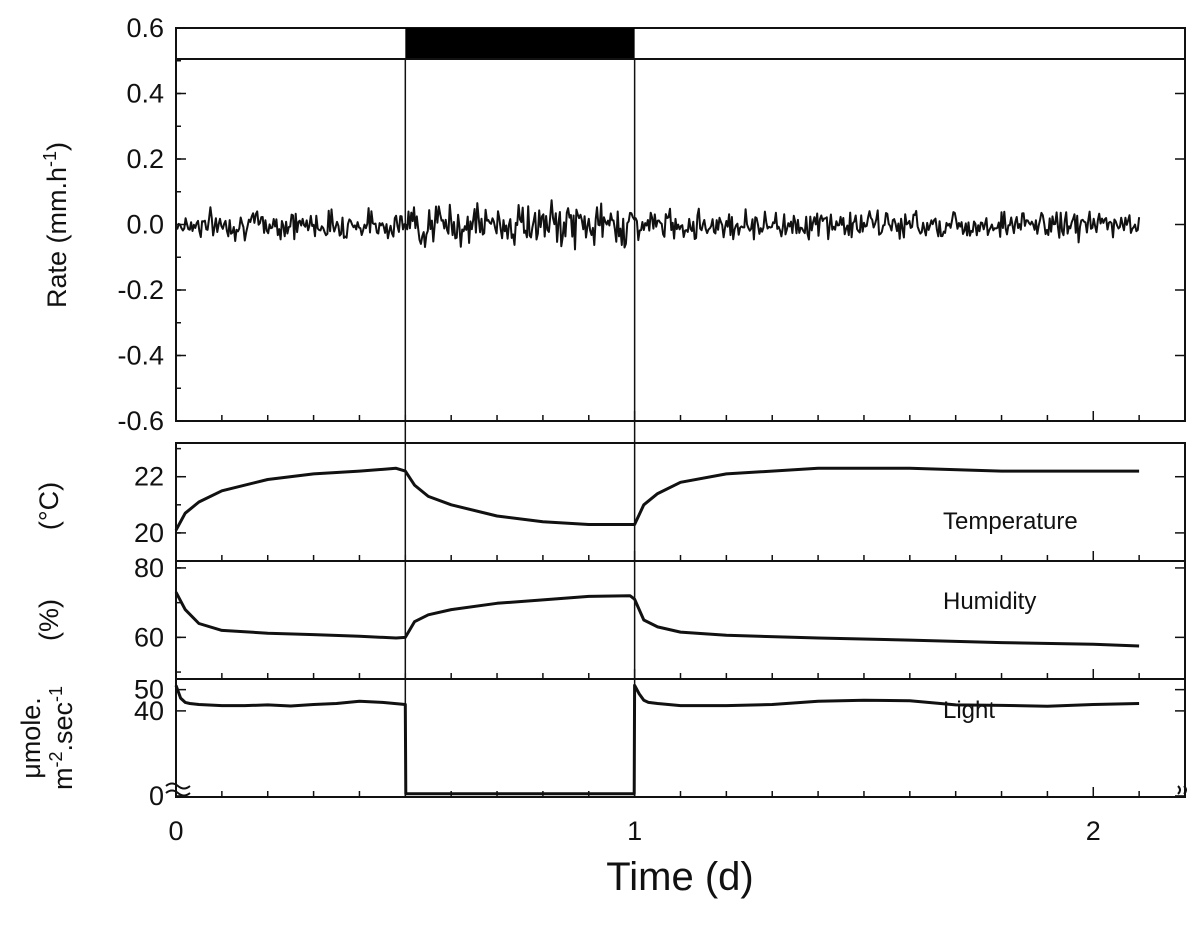  I want to click on light-ytick-label: 40, so click(149, 711).